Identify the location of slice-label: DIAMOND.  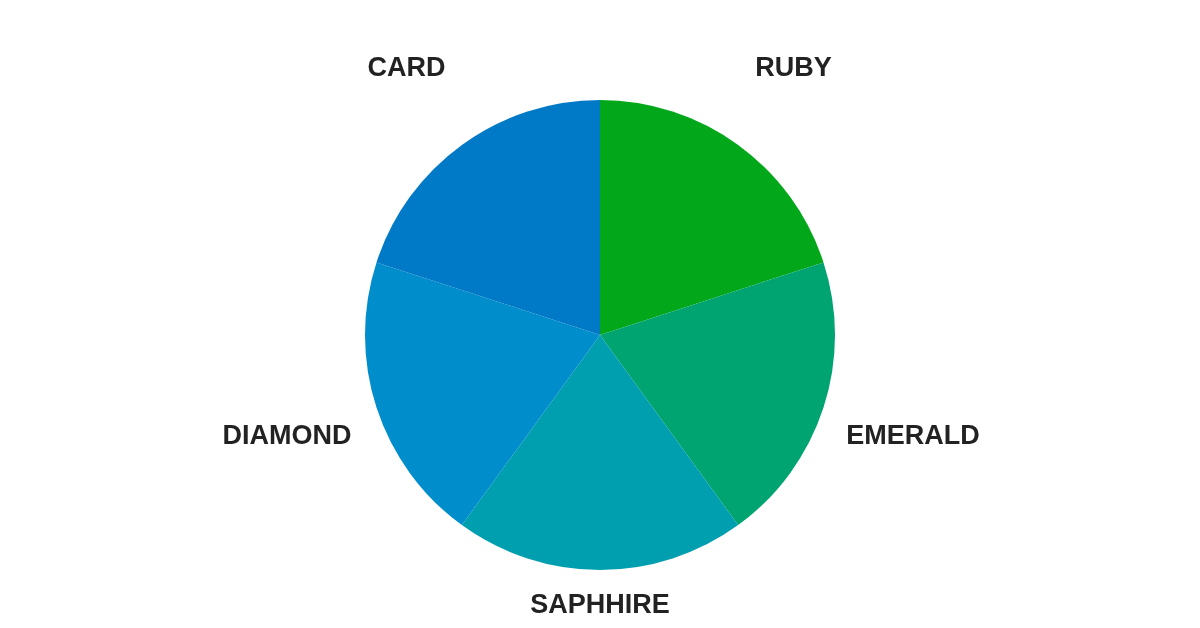
(287, 435).